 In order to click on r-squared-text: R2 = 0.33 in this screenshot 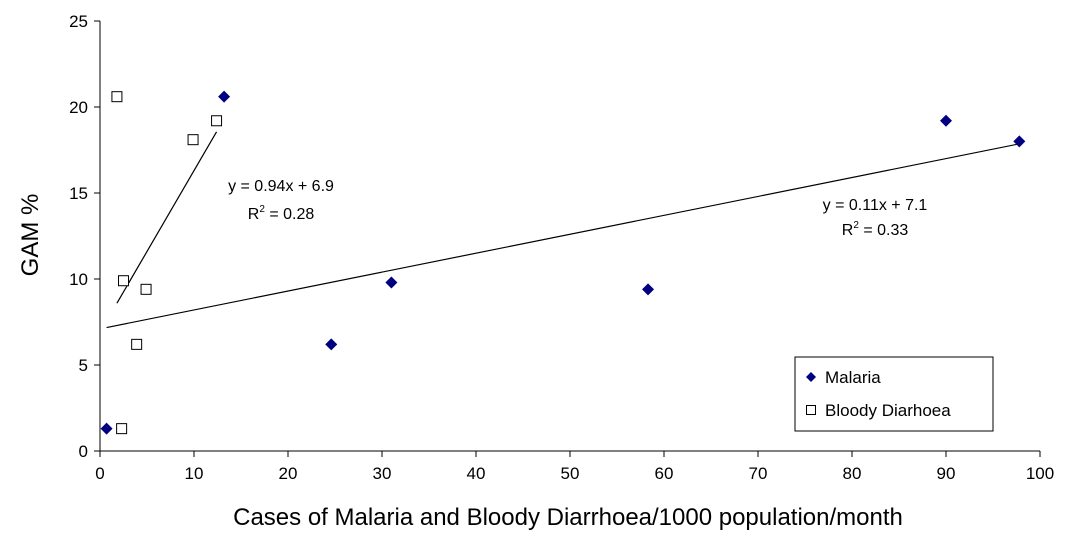, I will do `click(875, 229)`.